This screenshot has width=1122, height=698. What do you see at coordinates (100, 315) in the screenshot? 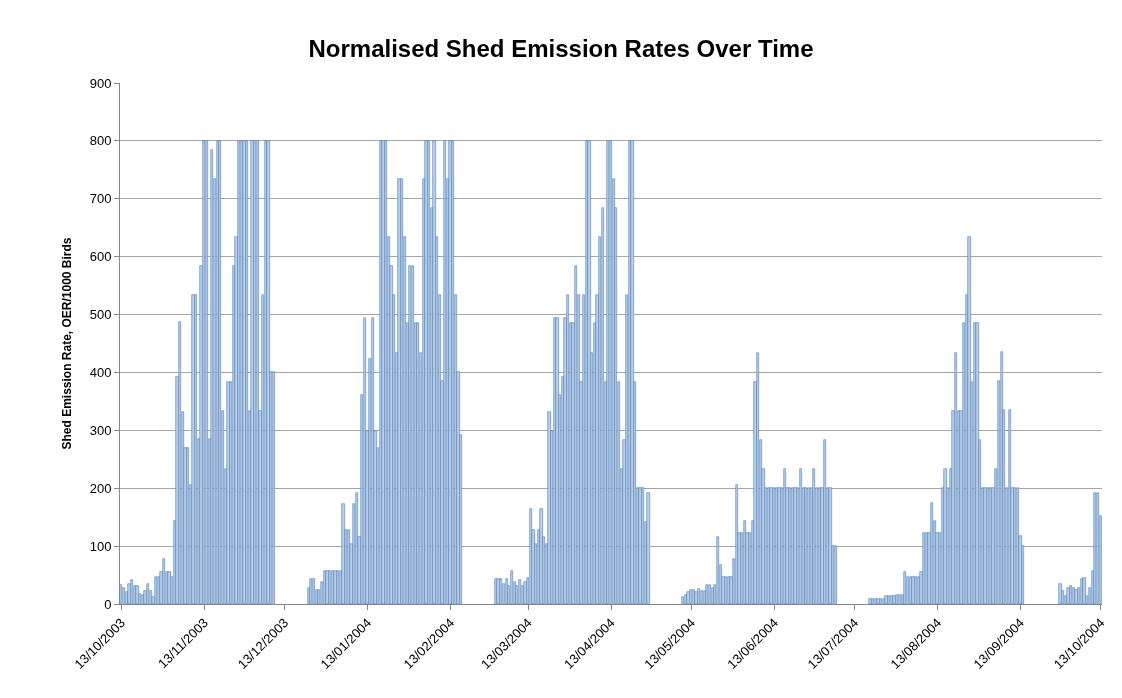
I see `y-tick-label: 500` at bounding box center [100, 315].